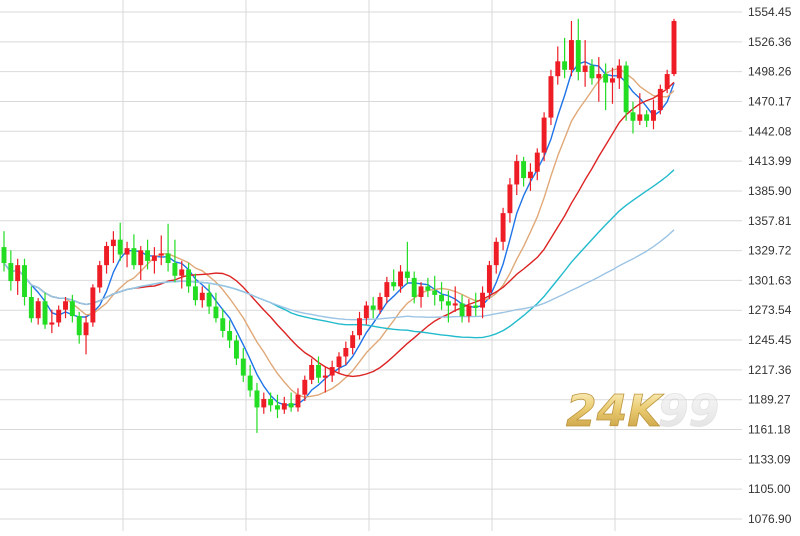 The height and width of the screenshot is (536, 800). What do you see at coordinates (769, 489) in the screenshot?
I see `y-tick-label: 1105.00` at bounding box center [769, 489].